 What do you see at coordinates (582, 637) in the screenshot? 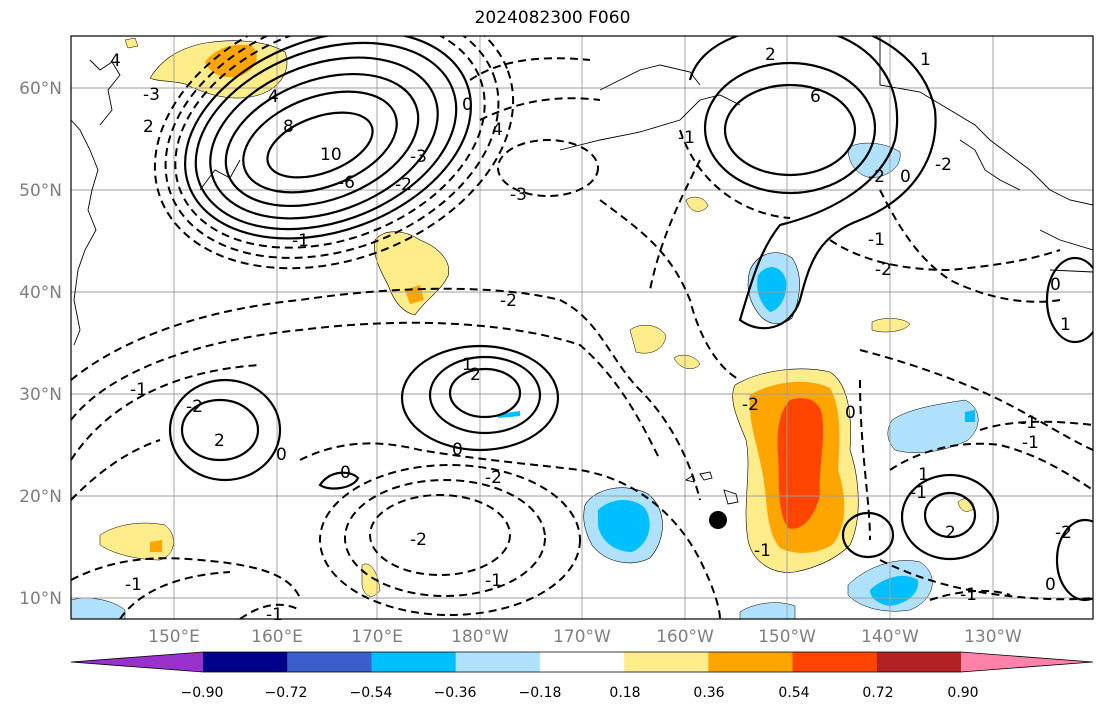
I see `lon-label: 170°W` at bounding box center [582, 637].